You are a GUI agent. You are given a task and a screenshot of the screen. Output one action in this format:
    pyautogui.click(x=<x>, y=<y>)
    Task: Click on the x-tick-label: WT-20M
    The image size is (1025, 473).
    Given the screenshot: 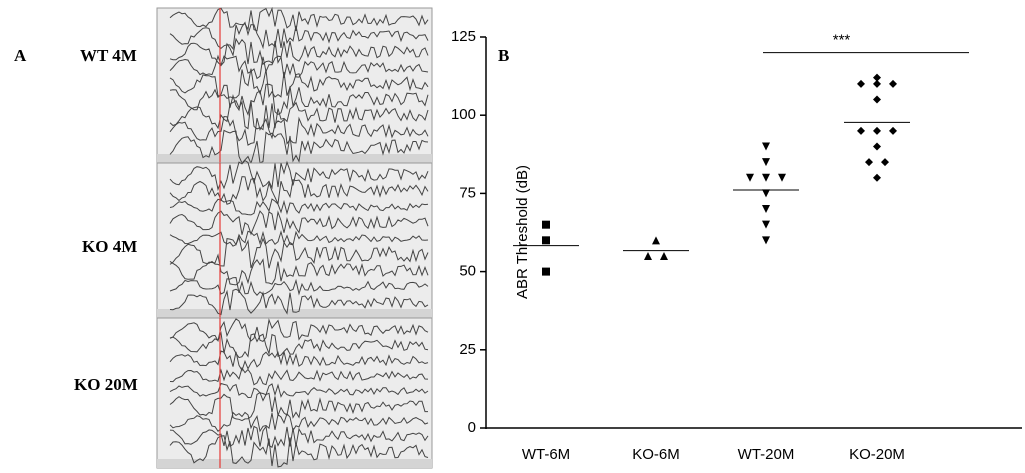 What is the action you would take?
    pyautogui.click(x=766, y=454)
    